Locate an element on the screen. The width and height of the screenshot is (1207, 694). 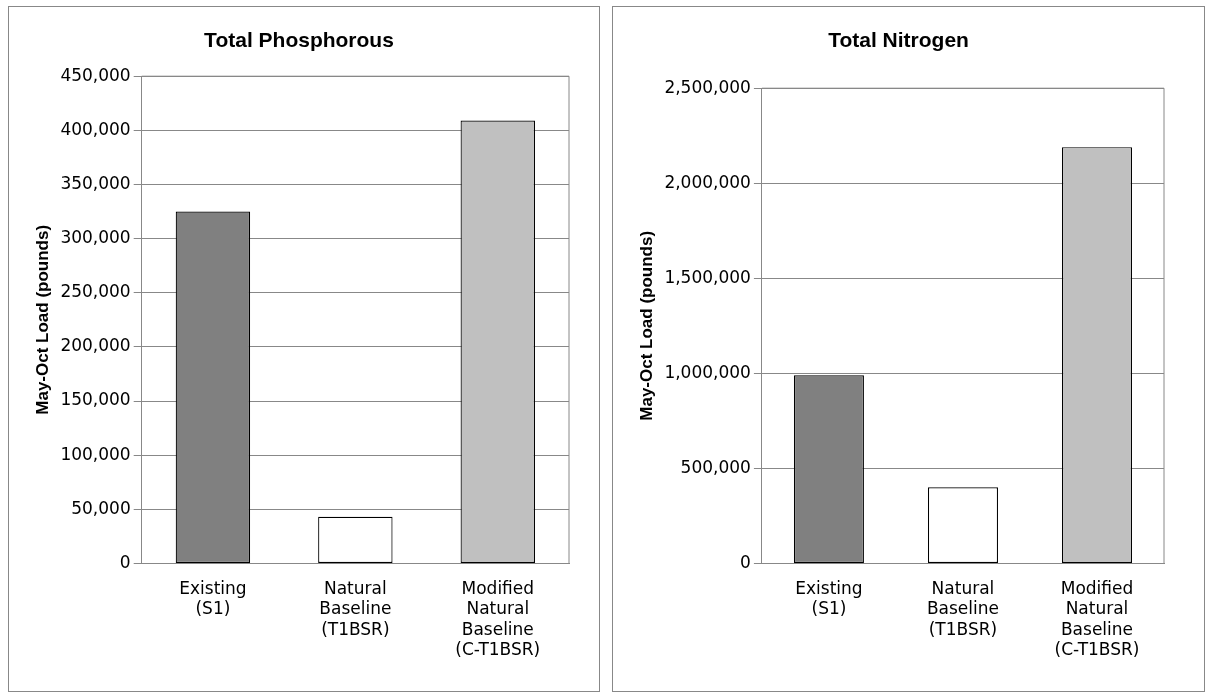
chart-title: Total Phosphorous is located at coordinates (299, 40).